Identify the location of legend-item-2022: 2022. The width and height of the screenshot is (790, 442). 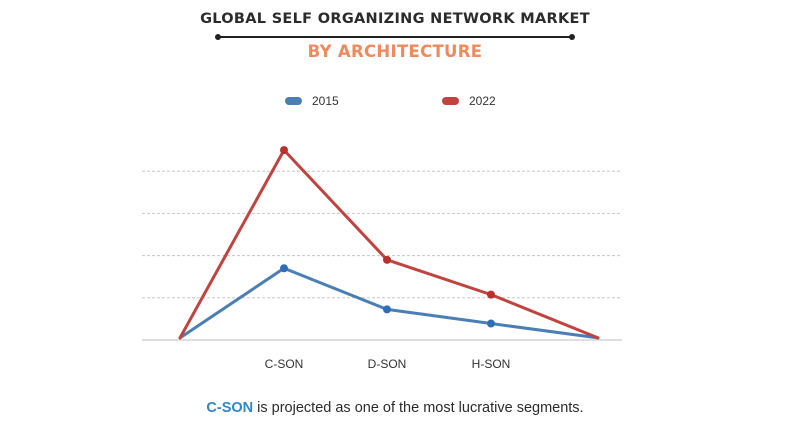
(469, 101).